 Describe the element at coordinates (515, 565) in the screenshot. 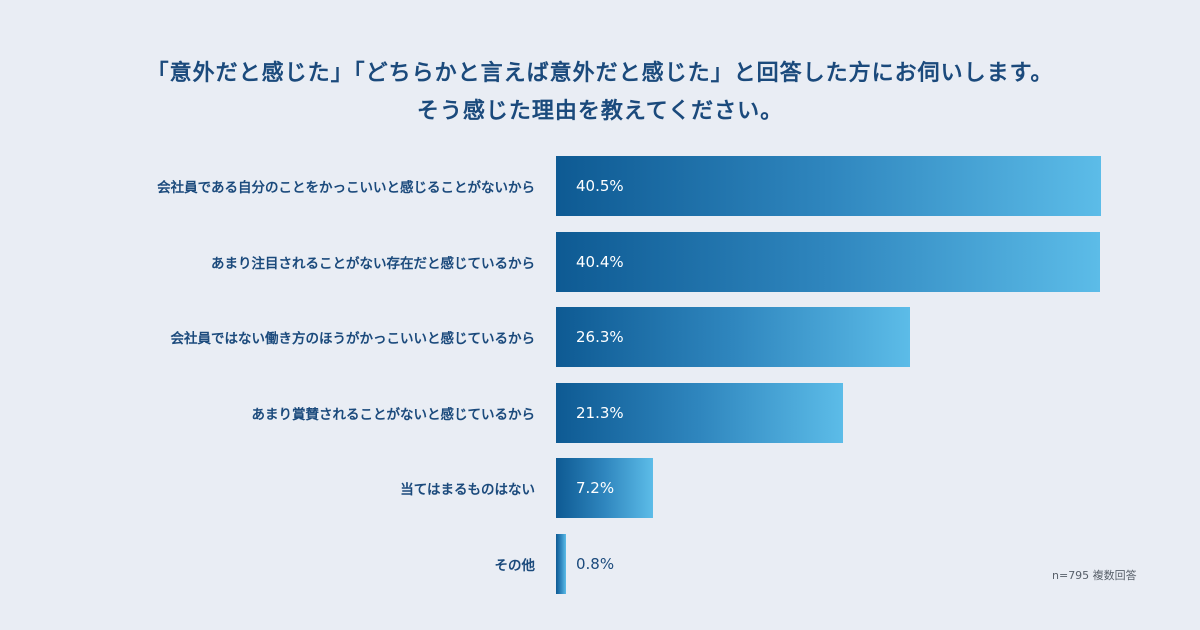

I see `category-label: その他` at that location.